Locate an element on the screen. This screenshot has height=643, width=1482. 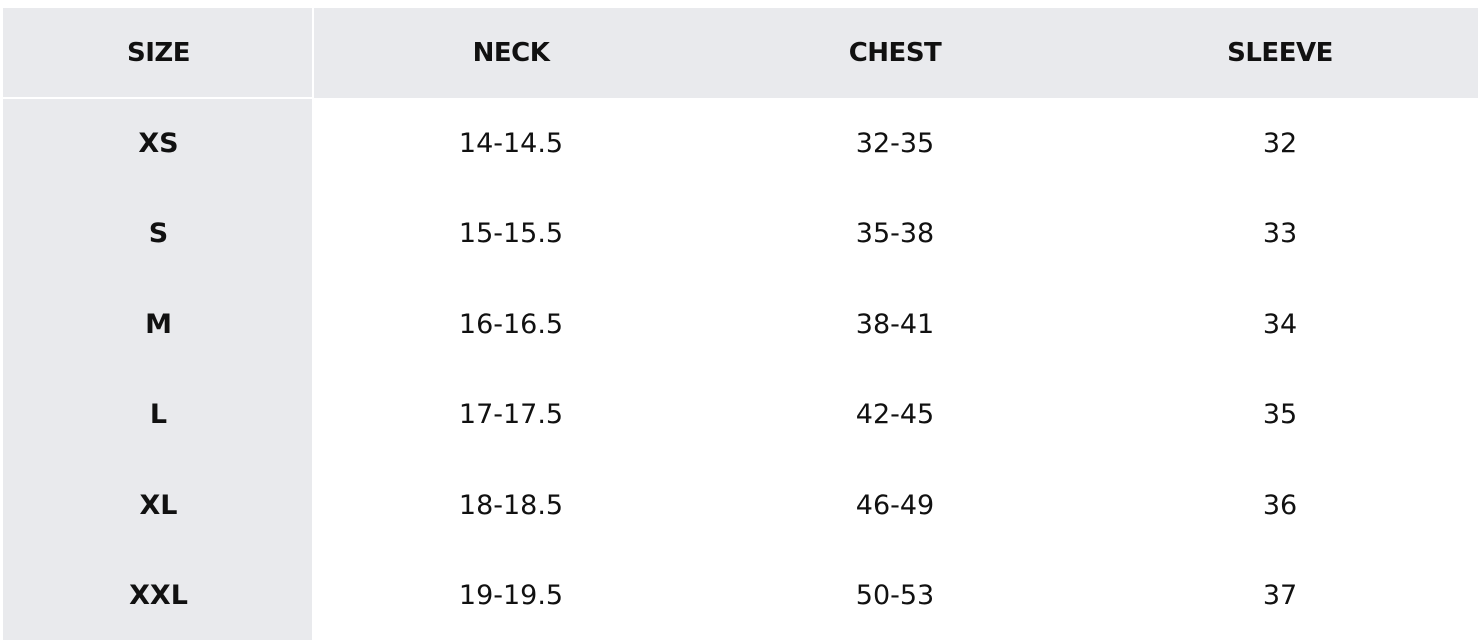
cell-neck: 16-16.5 is located at coordinates (511, 324).